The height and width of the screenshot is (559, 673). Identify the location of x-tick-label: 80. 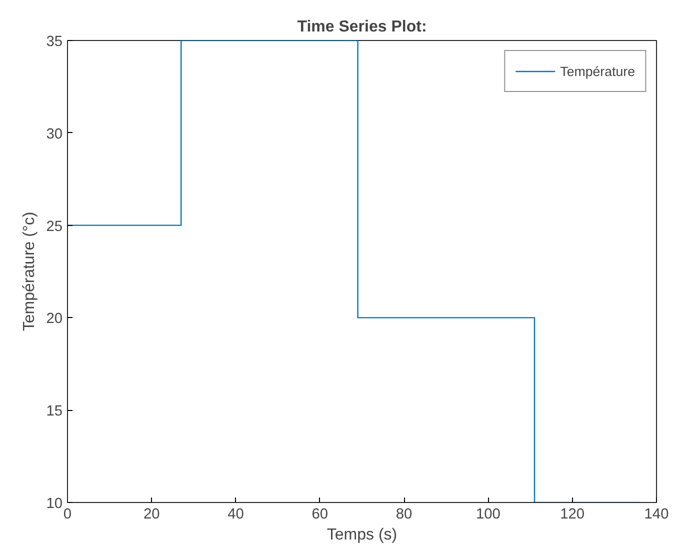
(404, 514).